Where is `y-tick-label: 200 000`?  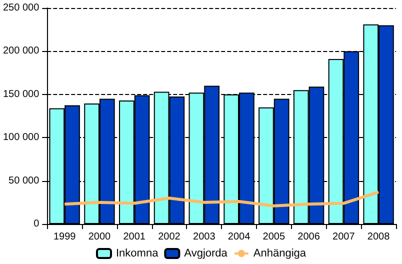 y-tick-label: 200 000 is located at coordinates (21, 51).